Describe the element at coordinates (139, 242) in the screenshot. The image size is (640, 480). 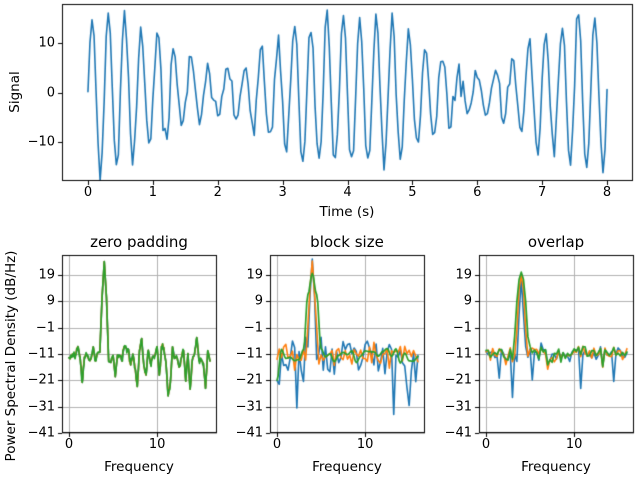
I see `psd-title-zero-padding: zero padding` at that location.